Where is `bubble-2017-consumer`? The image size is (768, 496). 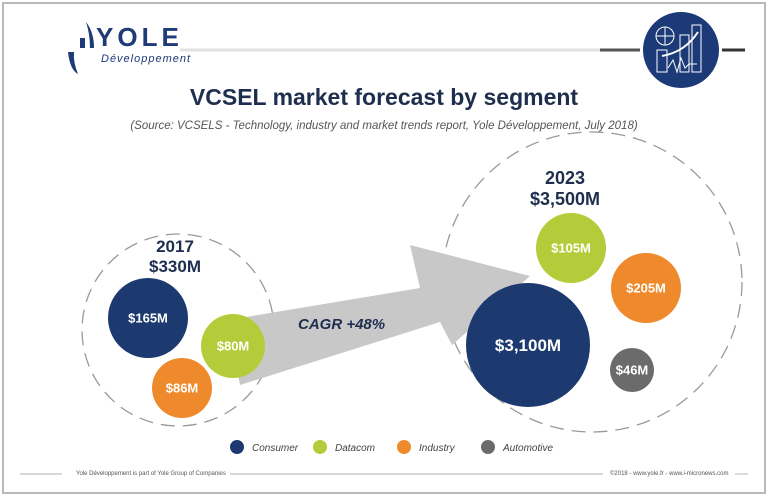
bubble-2017-consumer is located at coordinates (148, 318).